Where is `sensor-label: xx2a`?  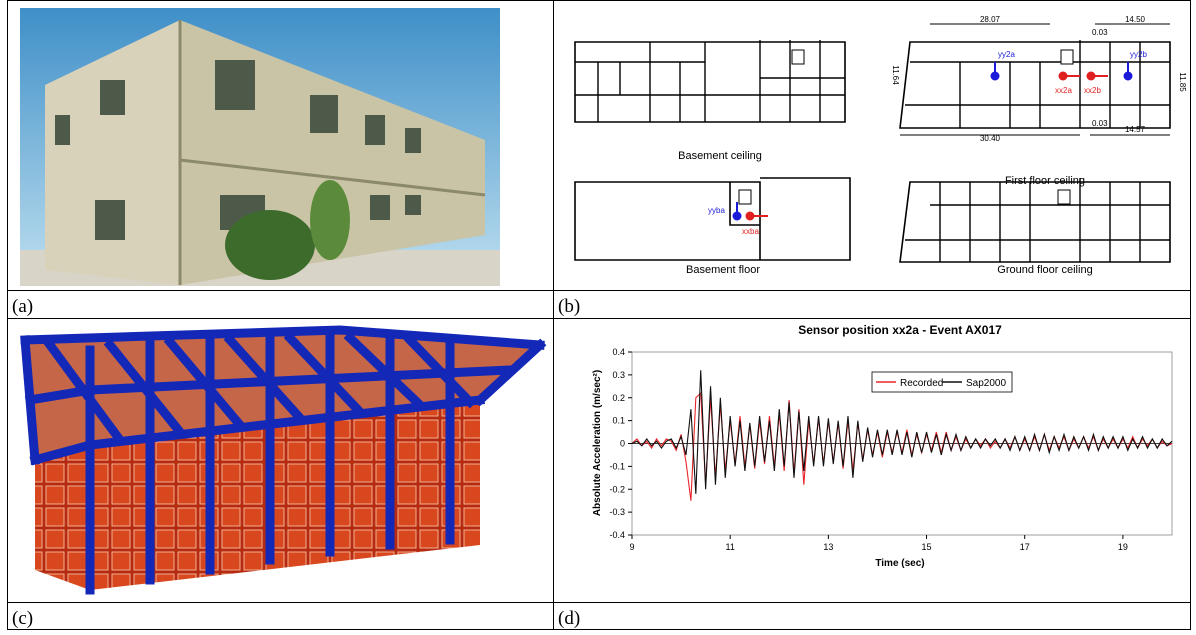
sensor-label: xx2a is located at coordinates (1063, 90).